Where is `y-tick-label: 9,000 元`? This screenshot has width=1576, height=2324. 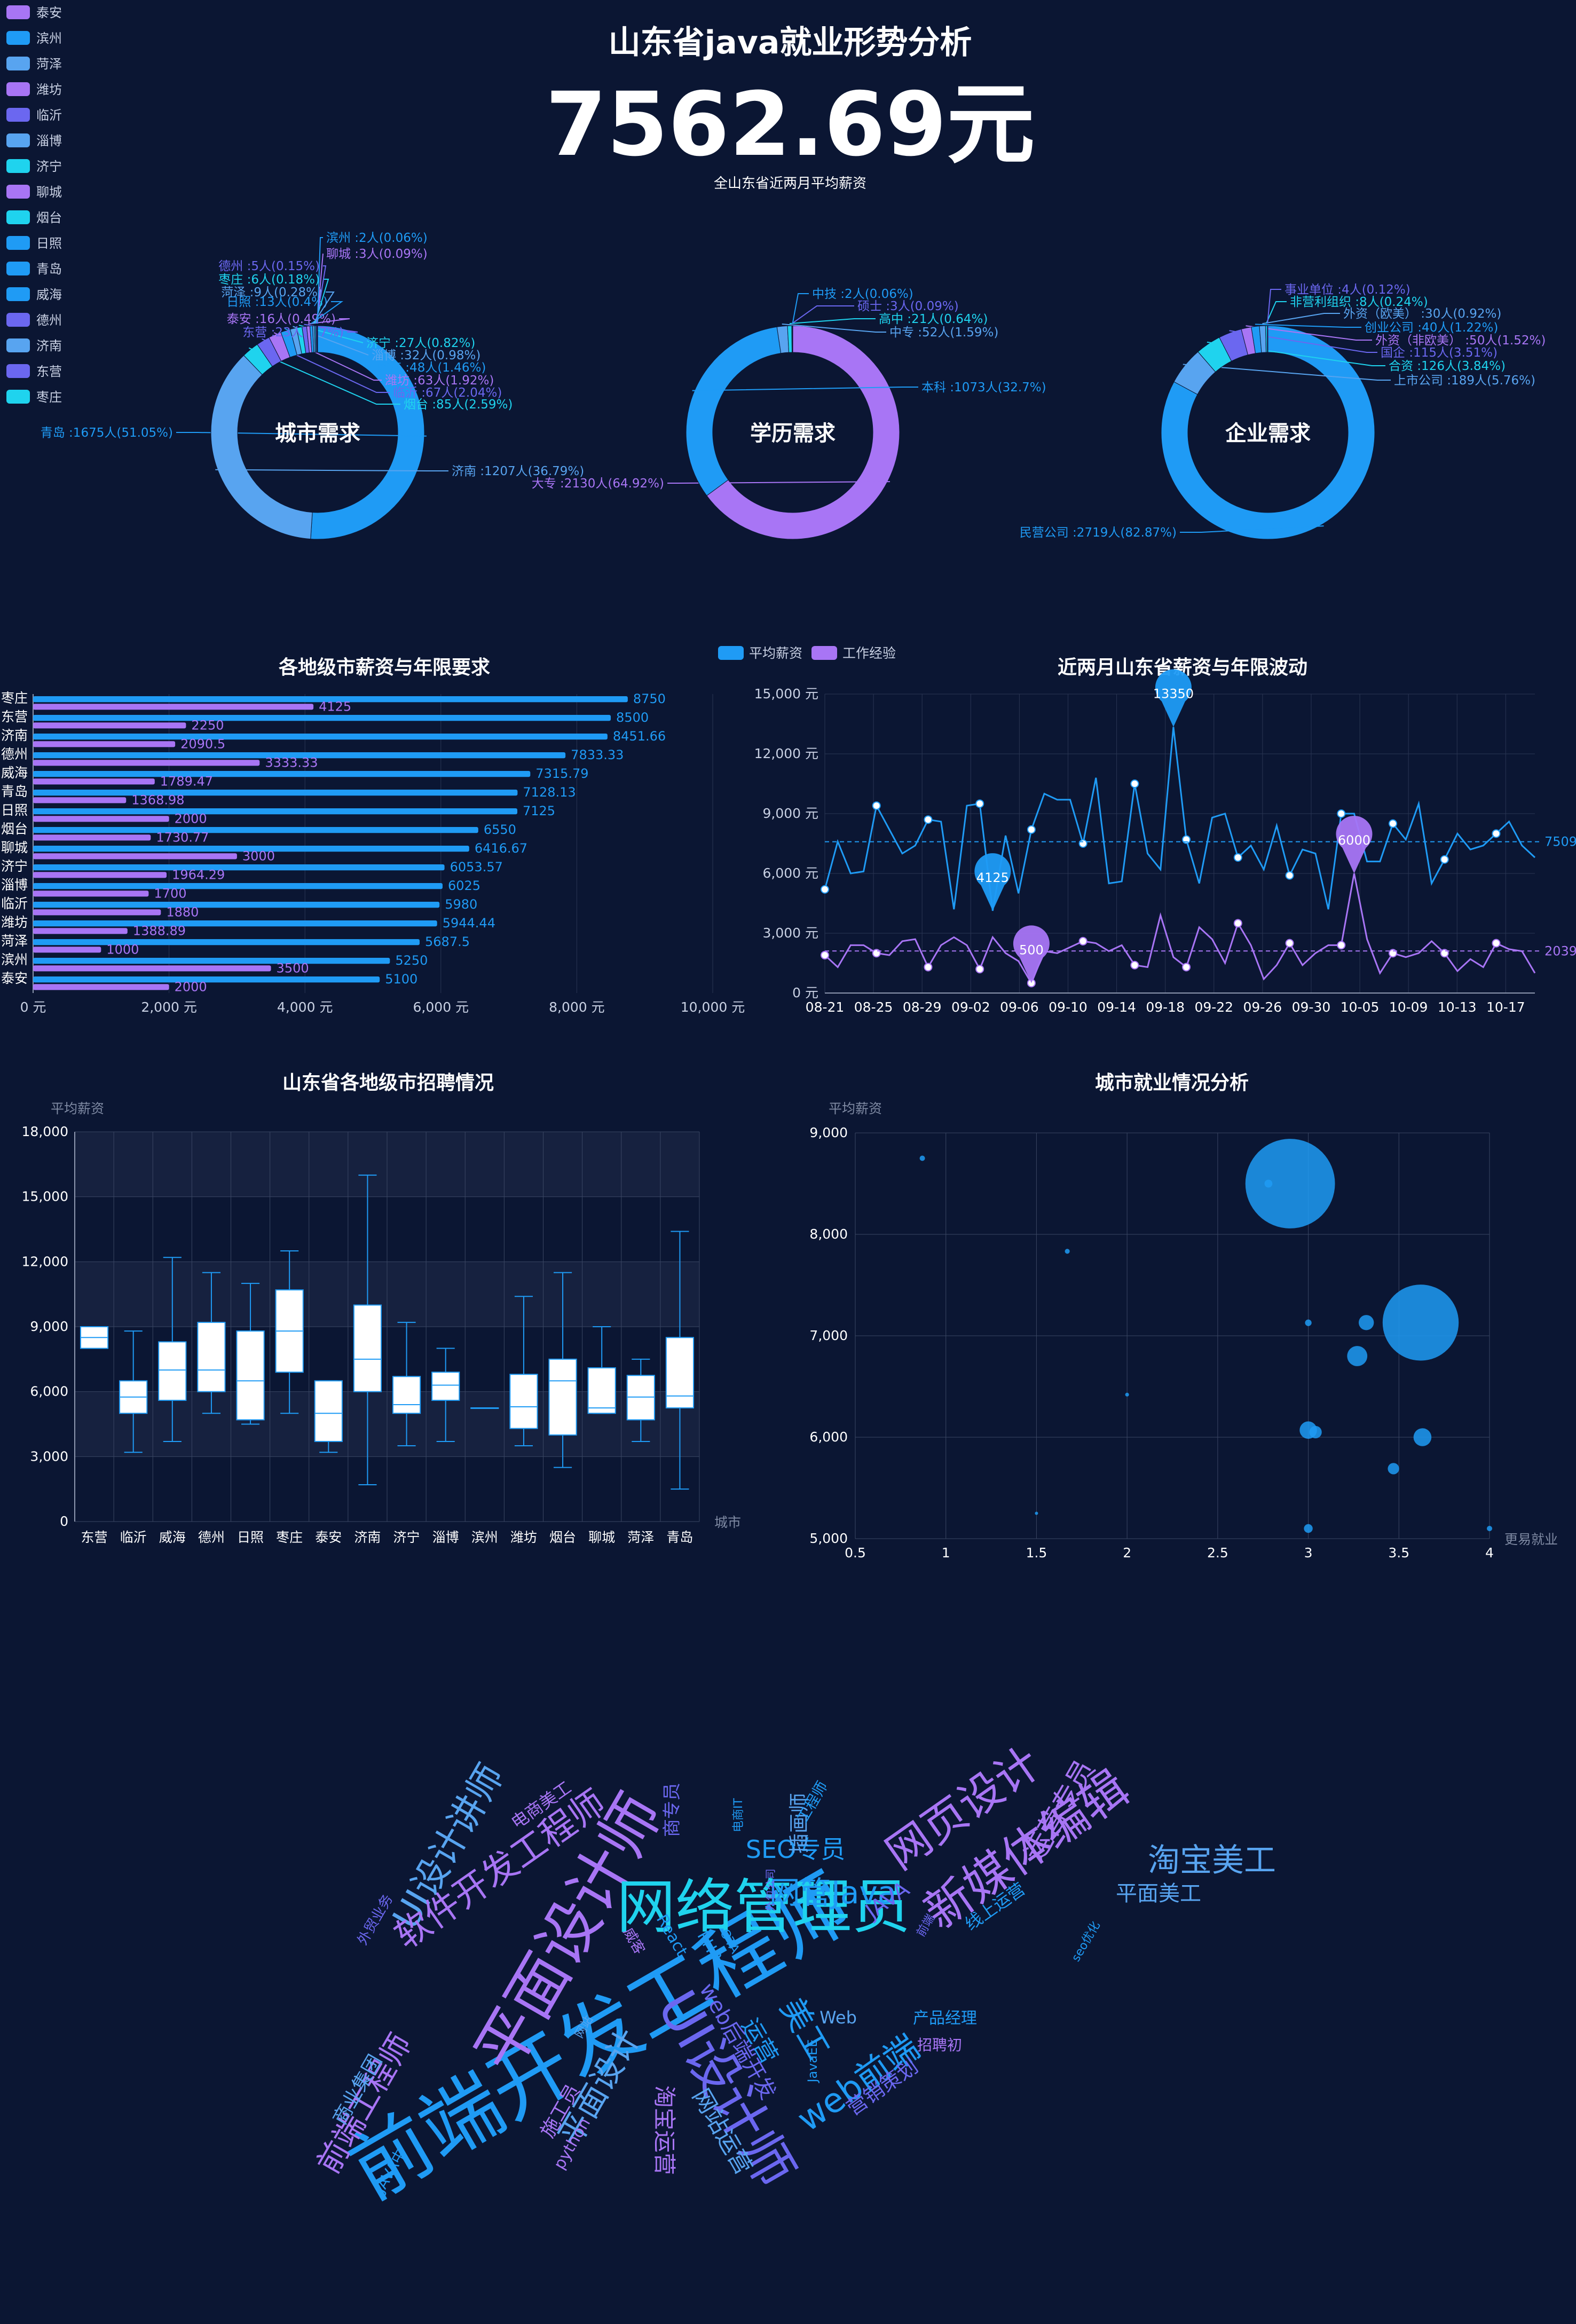 y-tick-label: 9,000 元 is located at coordinates (790, 813).